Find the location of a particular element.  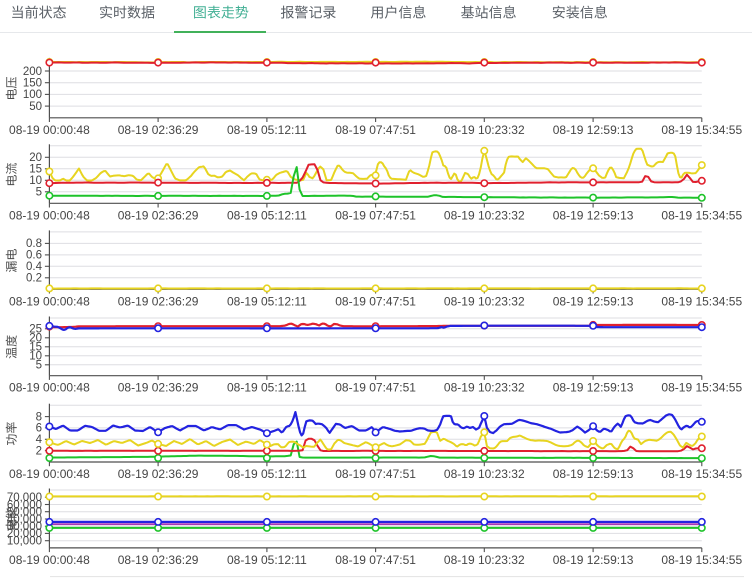

svg-text: 100 is located at coordinates (32, 95).